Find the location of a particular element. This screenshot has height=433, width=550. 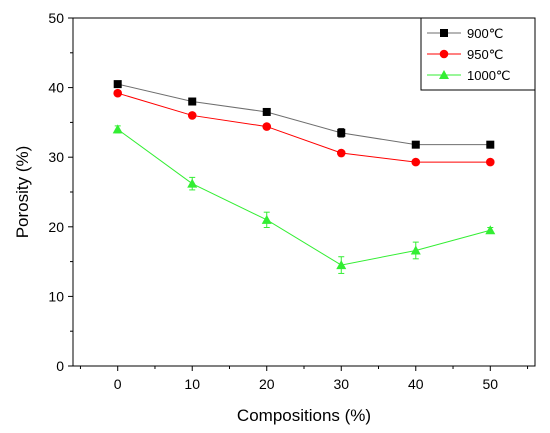

y-axis-title: Porosity (%) is located at coordinates (22, 192).